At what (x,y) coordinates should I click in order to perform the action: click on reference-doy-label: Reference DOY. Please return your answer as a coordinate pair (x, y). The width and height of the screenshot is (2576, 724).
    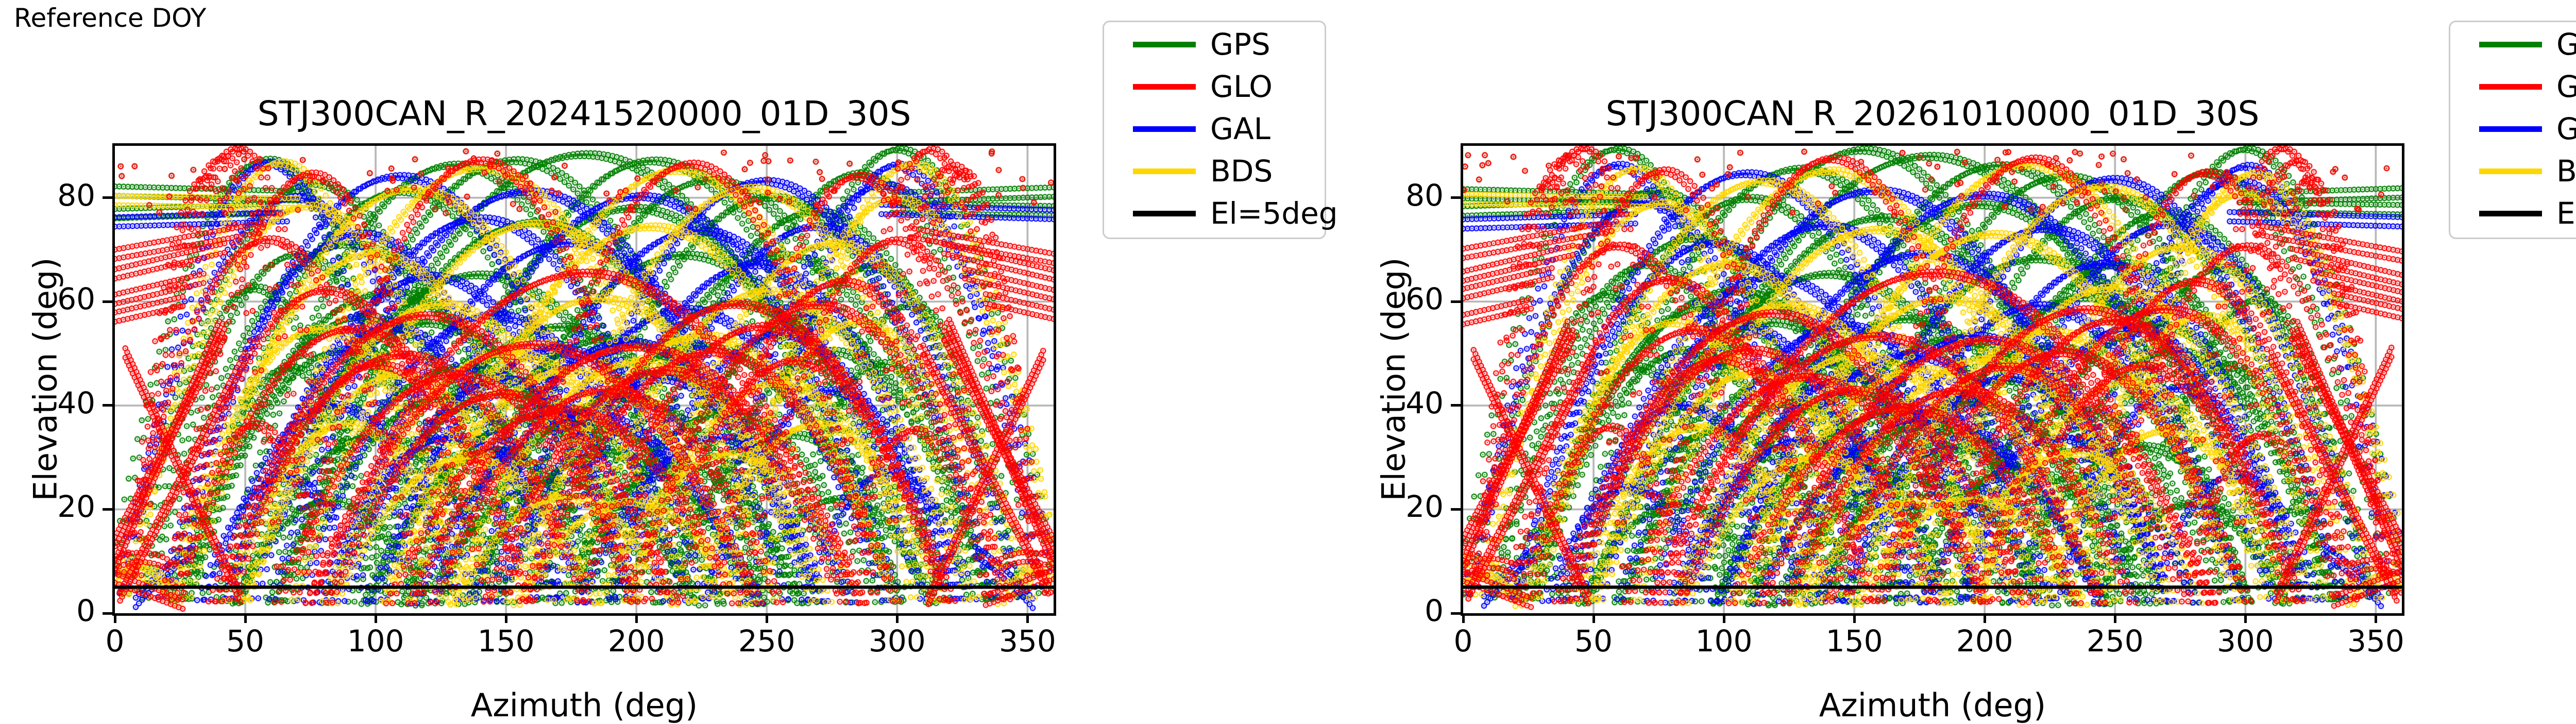
    Looking at the image, I should click on (111, 18).